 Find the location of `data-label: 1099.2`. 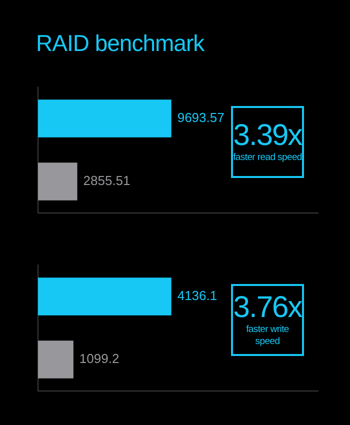

data-label: 1099.2 is located at coordinates (99, 358).